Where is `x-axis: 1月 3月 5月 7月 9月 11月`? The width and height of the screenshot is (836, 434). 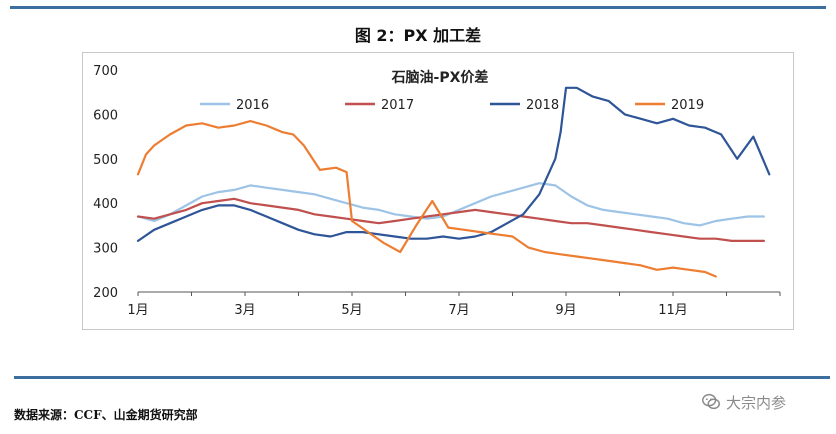
x-axis: 1月 3月 5月 7月 9月 11月 is located at coordinates (454, 304).